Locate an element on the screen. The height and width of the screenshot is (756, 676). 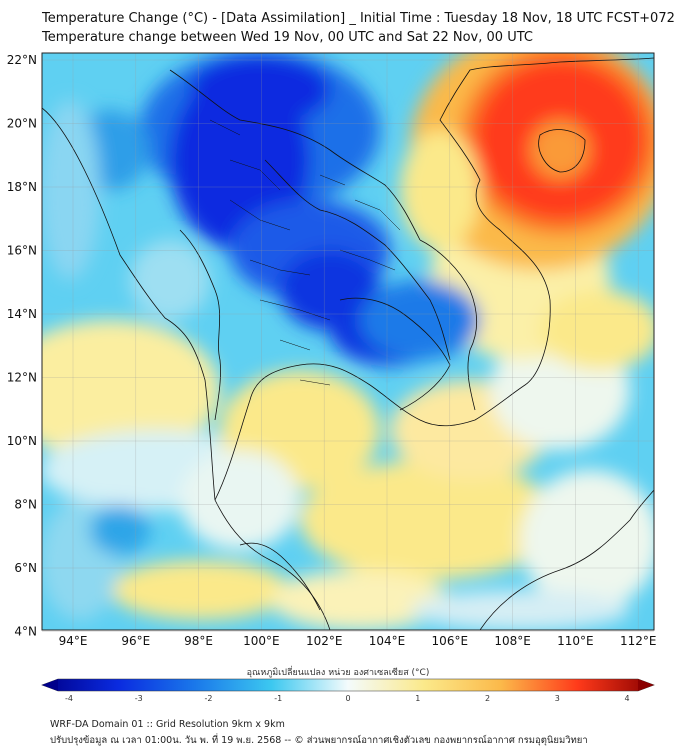
border-north is located at coordinates (295, 155).